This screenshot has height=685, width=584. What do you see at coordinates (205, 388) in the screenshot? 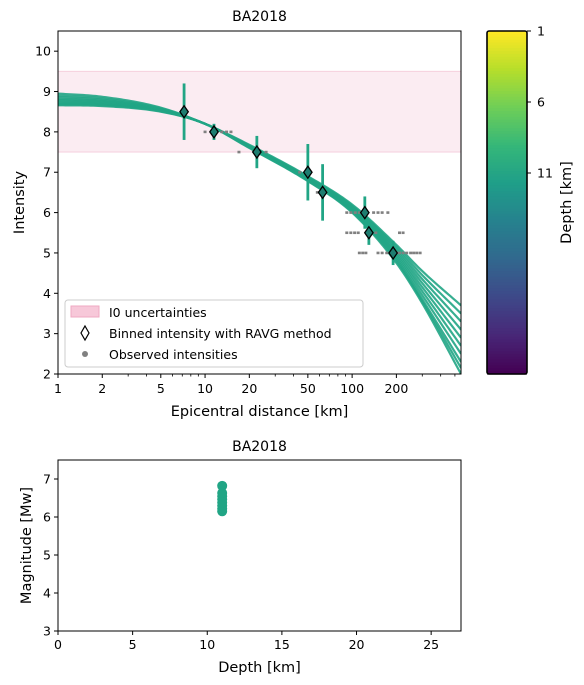
I see `x-tick-label: 10` at bounding box center [205, 388].